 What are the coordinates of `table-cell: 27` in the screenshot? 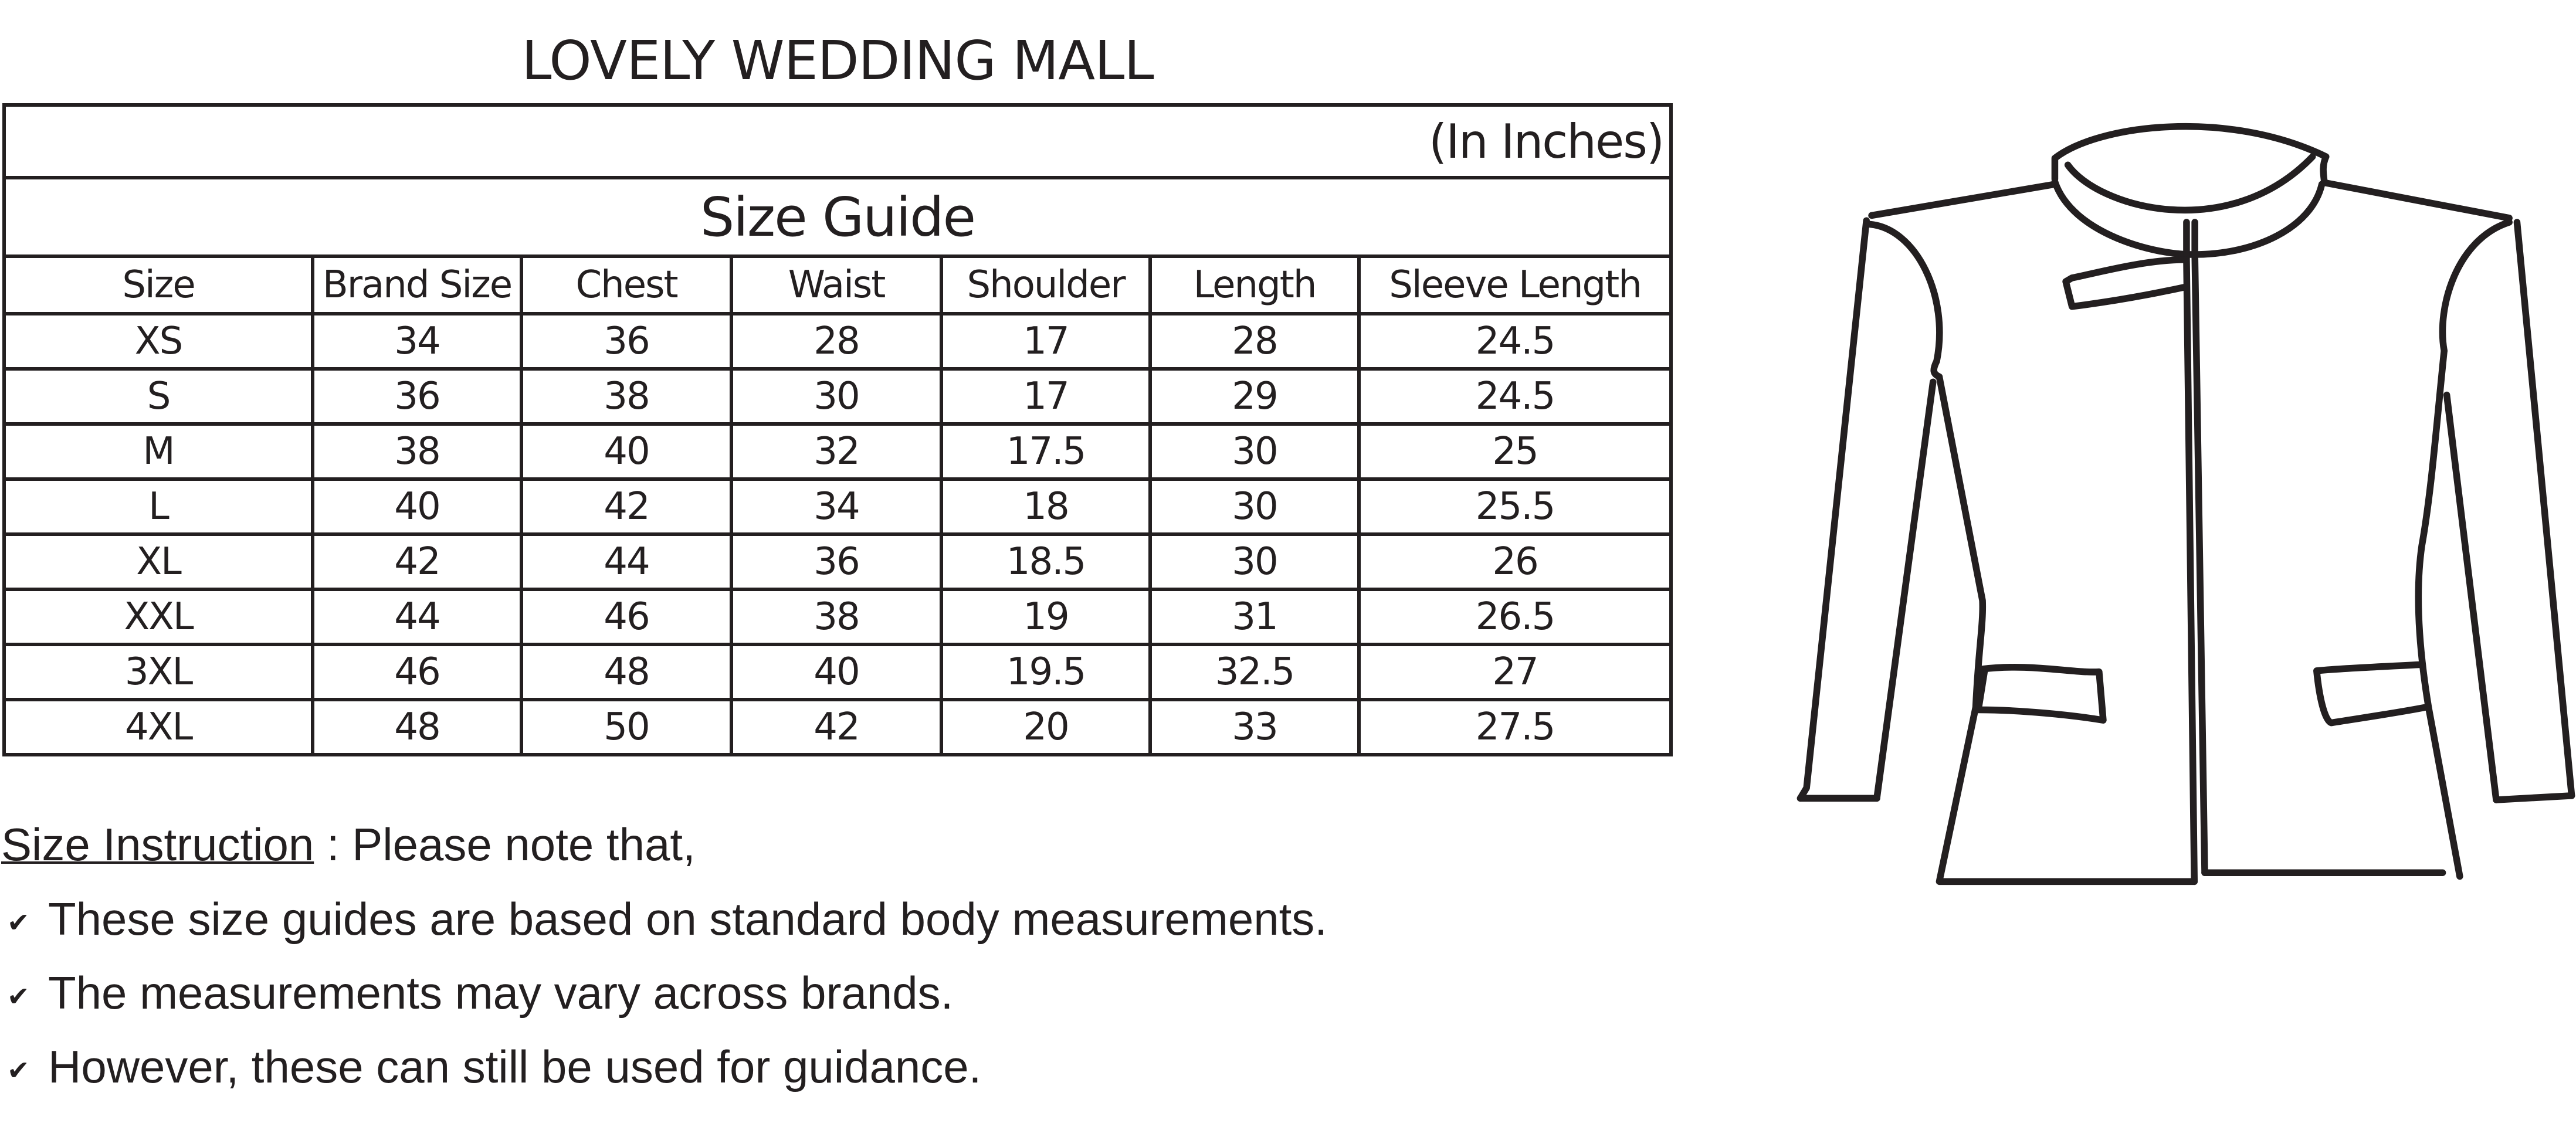 It's located at (1515, 672).